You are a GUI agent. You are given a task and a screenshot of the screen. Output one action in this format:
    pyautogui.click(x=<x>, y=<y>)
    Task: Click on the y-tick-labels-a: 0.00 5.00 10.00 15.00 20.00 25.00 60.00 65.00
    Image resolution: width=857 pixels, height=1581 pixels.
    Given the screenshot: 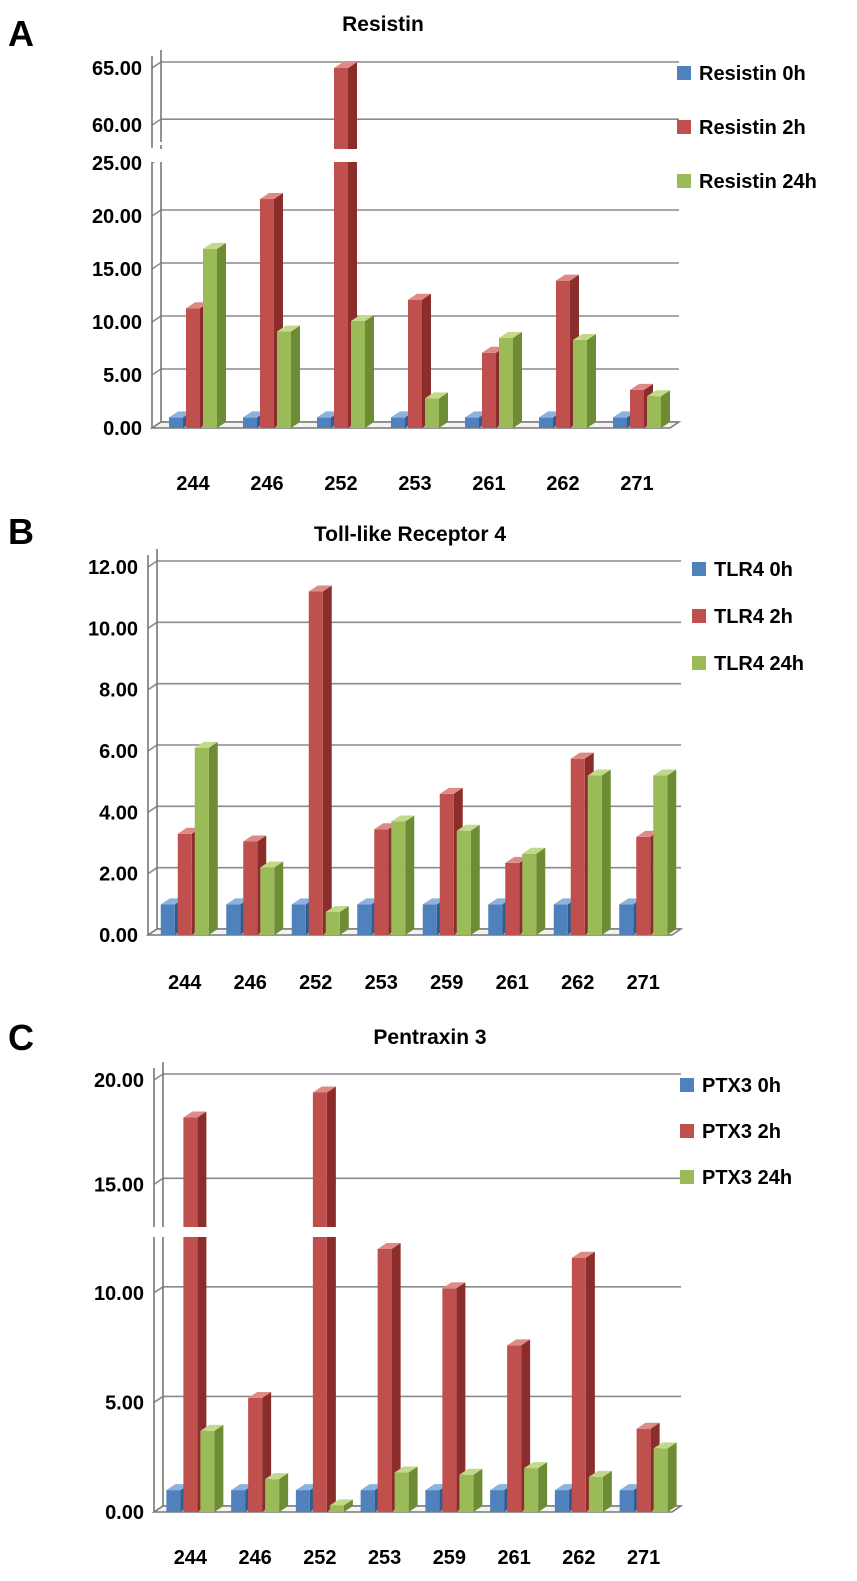 What is the action you would take?
    pyautogui.click(x=117, y=249)
    